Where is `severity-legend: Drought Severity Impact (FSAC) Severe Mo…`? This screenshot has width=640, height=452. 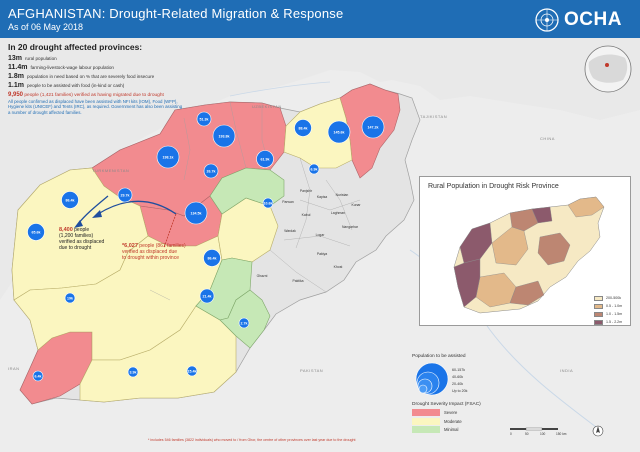 severity-legend: Drought Severity Impact (FSAC) Severe Mo… is located at coordinates (462, 418).